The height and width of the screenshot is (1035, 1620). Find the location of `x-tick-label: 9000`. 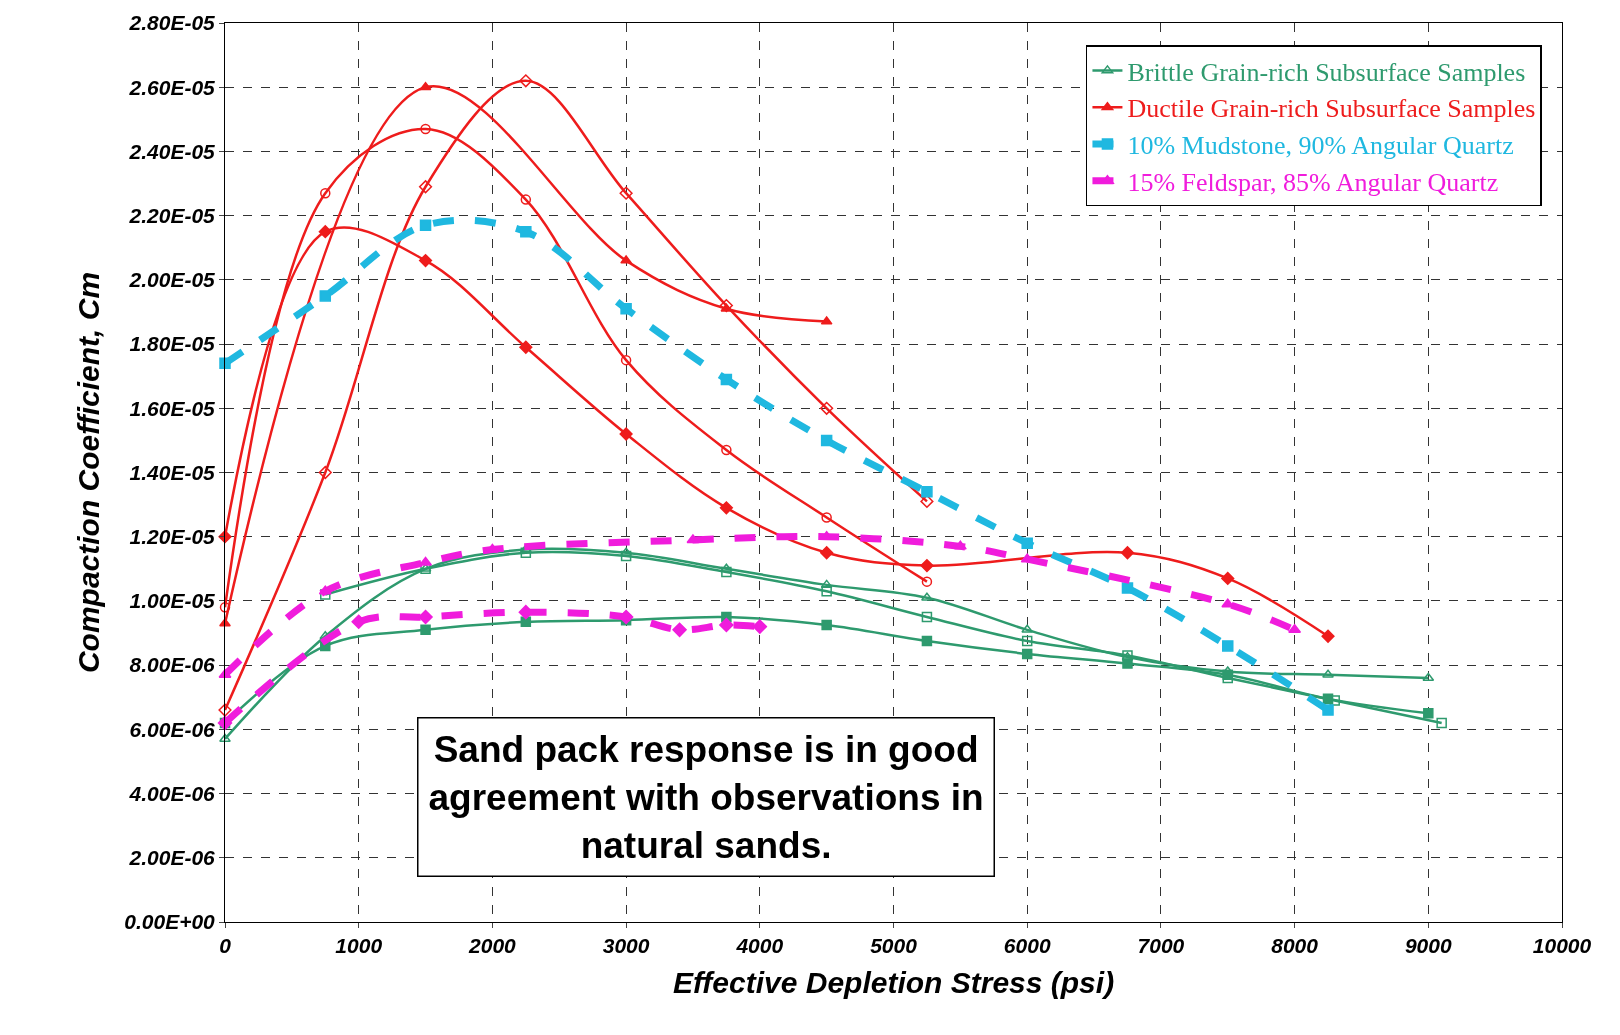

x-tick-label: 9000 is located at coordinates (1428, 946).